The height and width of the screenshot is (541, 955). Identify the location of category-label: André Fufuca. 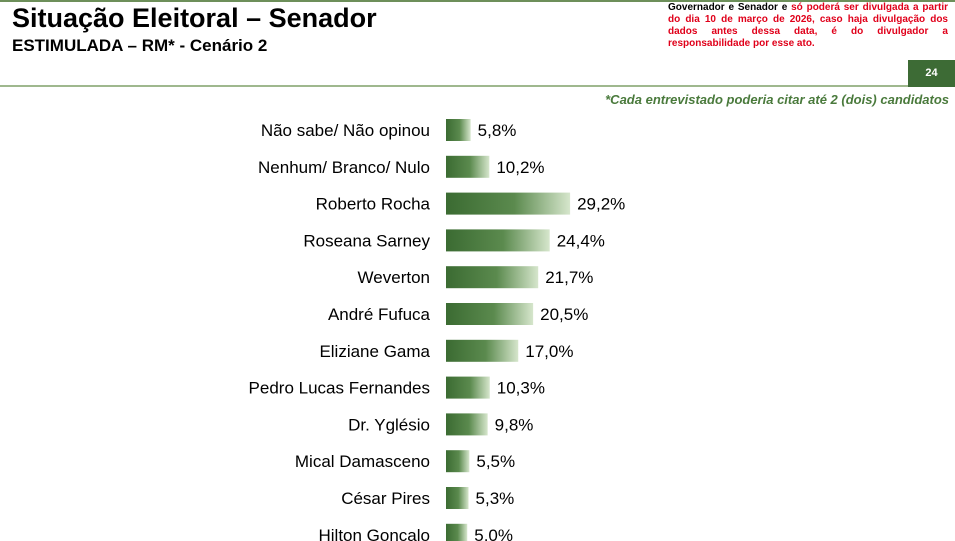
(379, 314).